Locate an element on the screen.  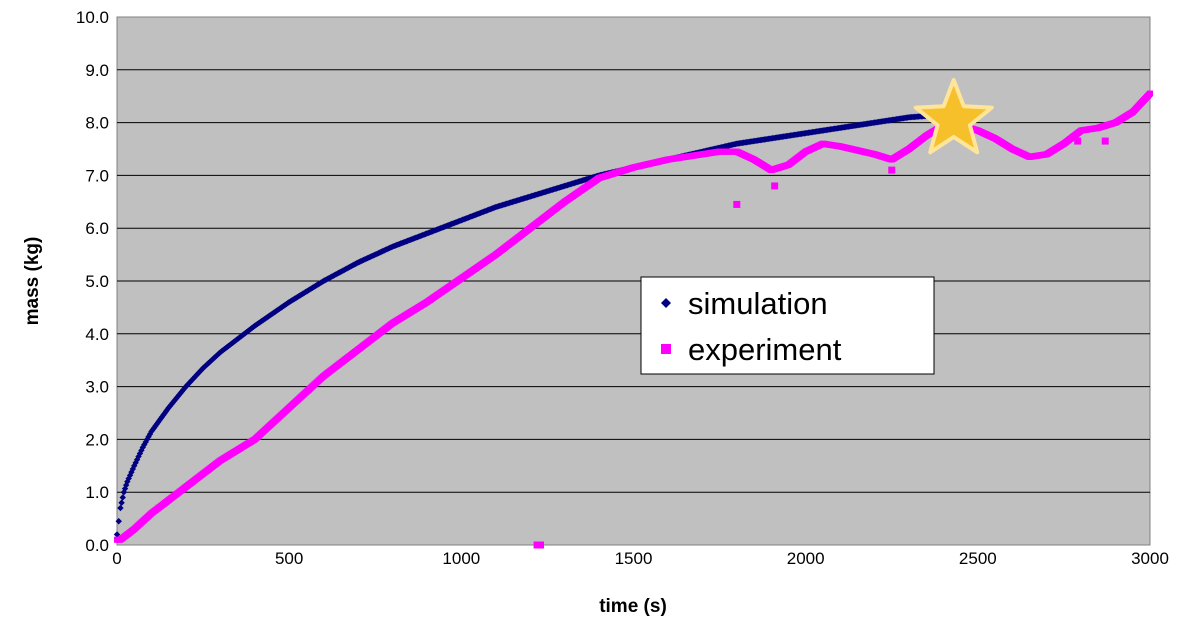
legend-label-experiment: experiment is located at coordinates (765, 349).